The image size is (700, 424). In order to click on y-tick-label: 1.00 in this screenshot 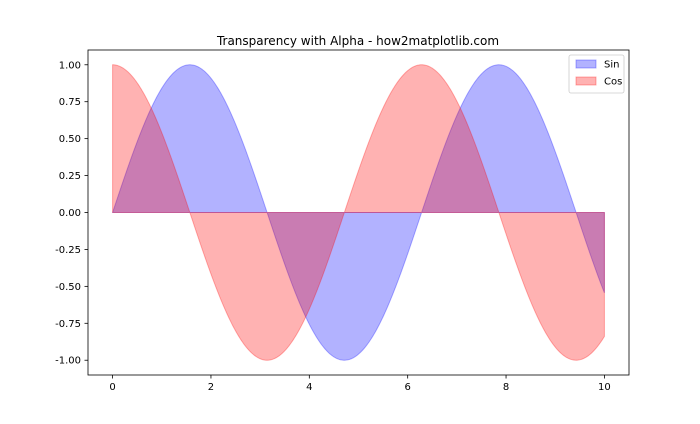, I will do `click(70, 65)`.